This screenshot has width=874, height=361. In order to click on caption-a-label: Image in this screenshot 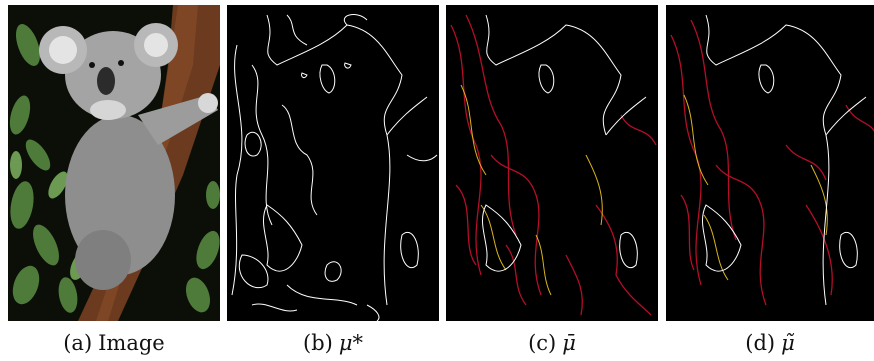, I will do `click(131, 343)`.